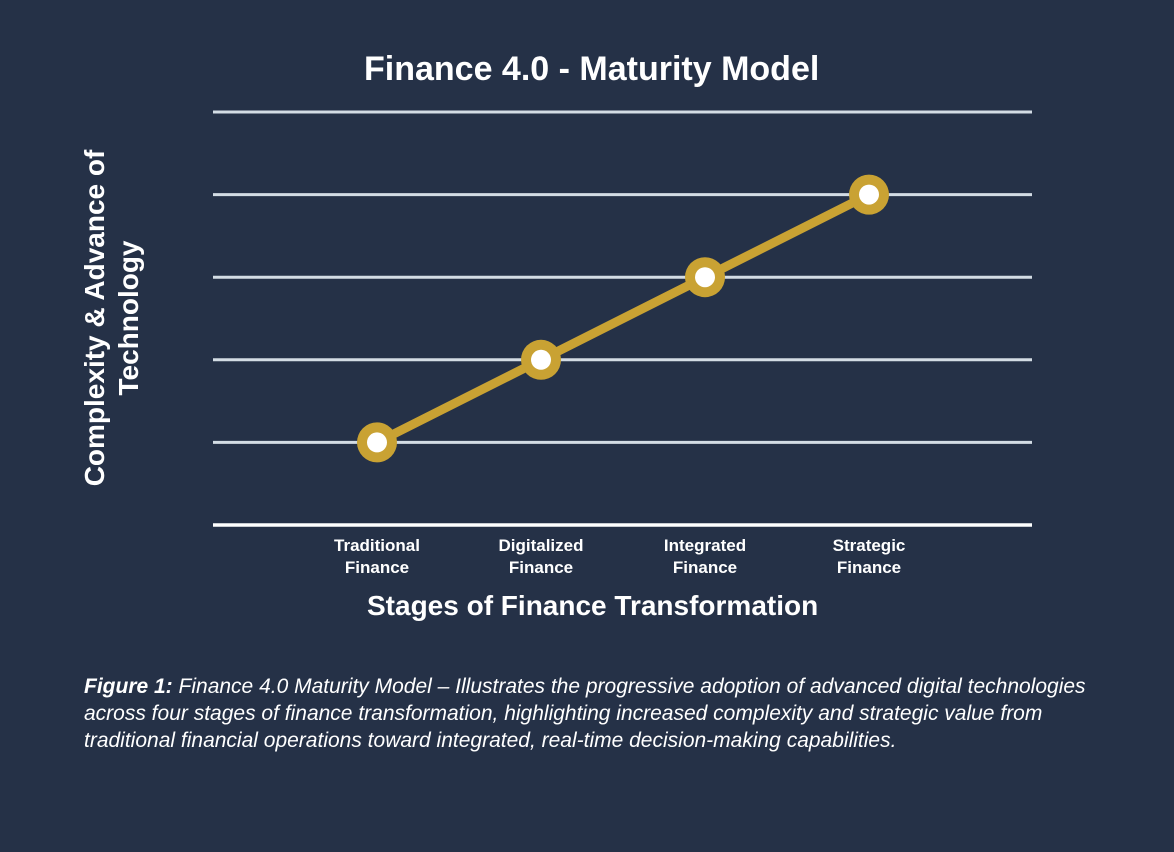 The width and height of the screenshot is (1174, 852). I want to click on chart-title-text: Finance 4.0 - Maturity Model, so click(592, 69).